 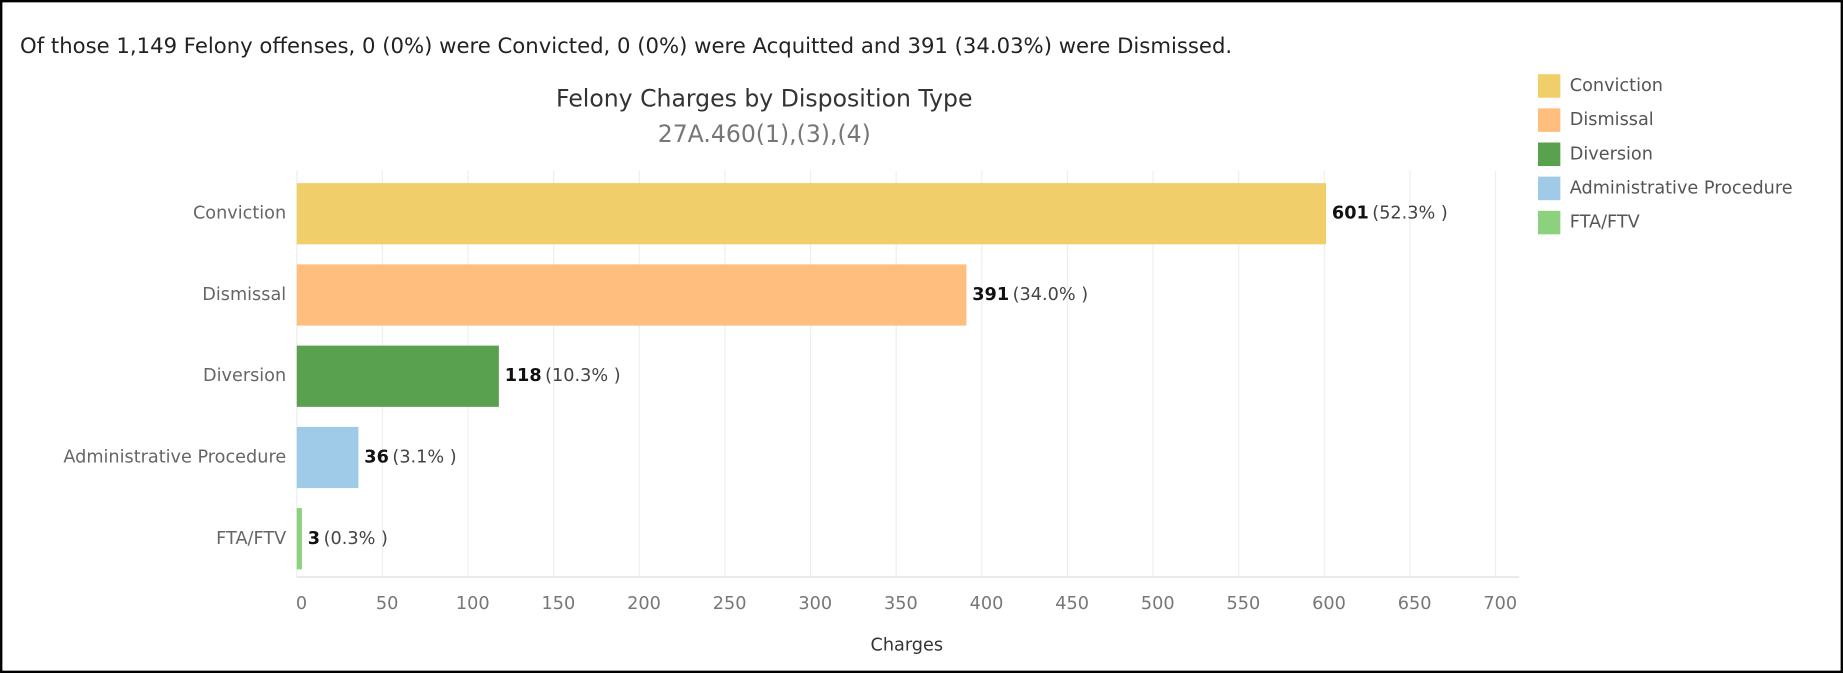 What do you see at coordinates (764, 134) in the screenshot?
I see `chart-subtitle: 27A.460(1),(3),(4)` at bounding box center [764, 134].